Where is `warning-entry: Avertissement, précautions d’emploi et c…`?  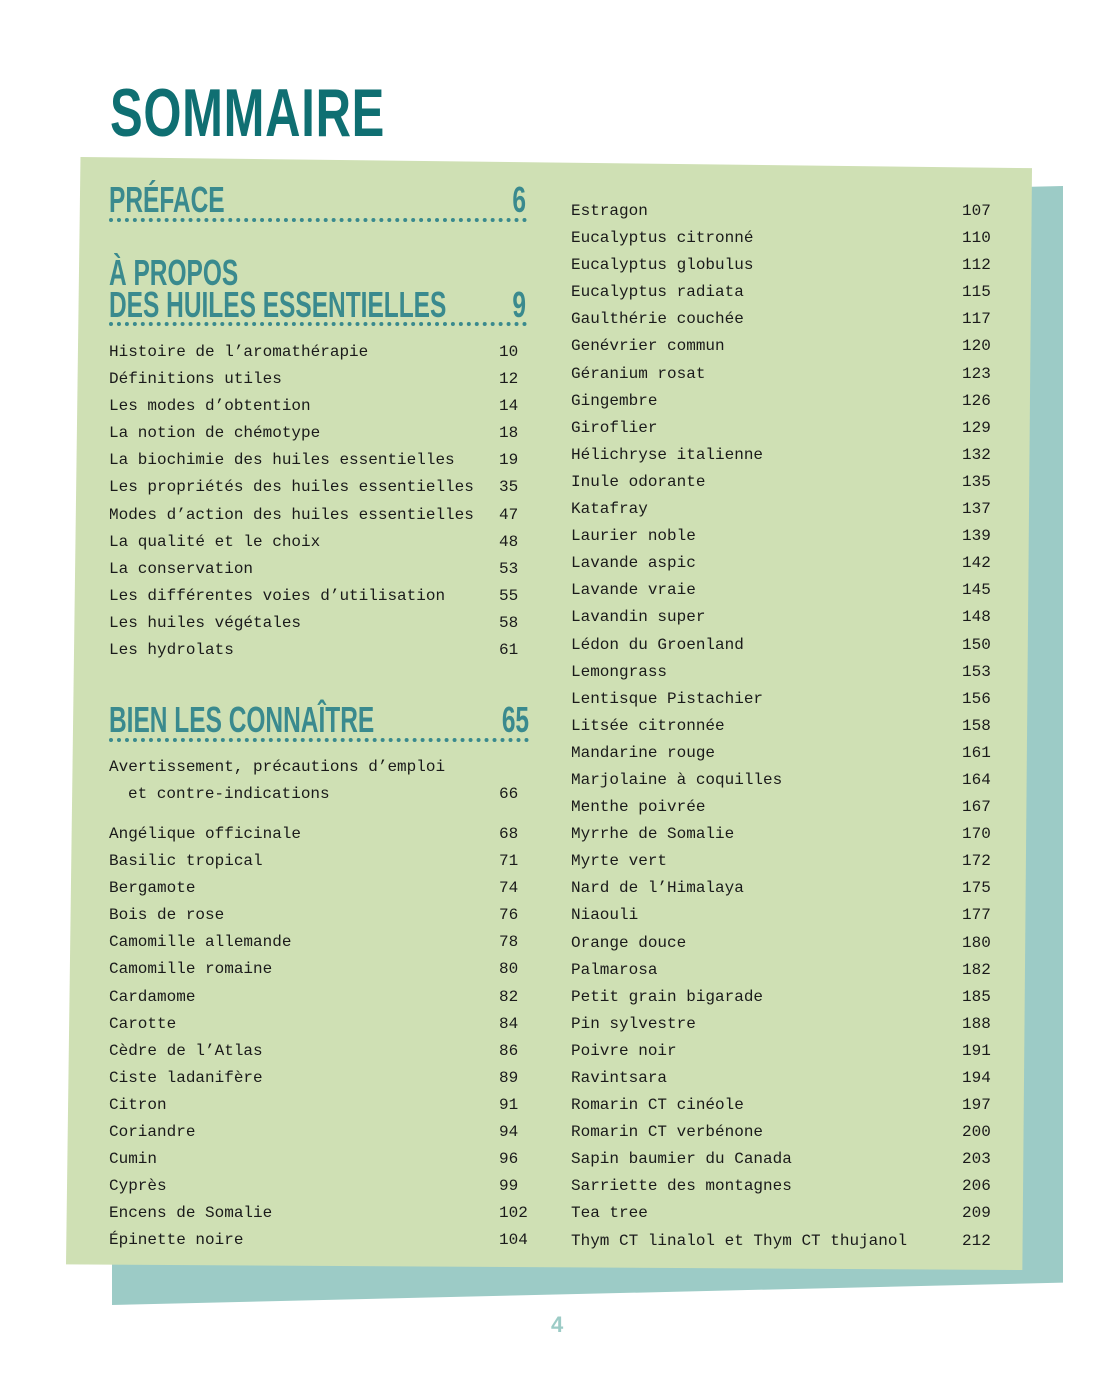 warning-entry: Avertissement, précautions d’emploi et c… is located at coordinates (324, 781).